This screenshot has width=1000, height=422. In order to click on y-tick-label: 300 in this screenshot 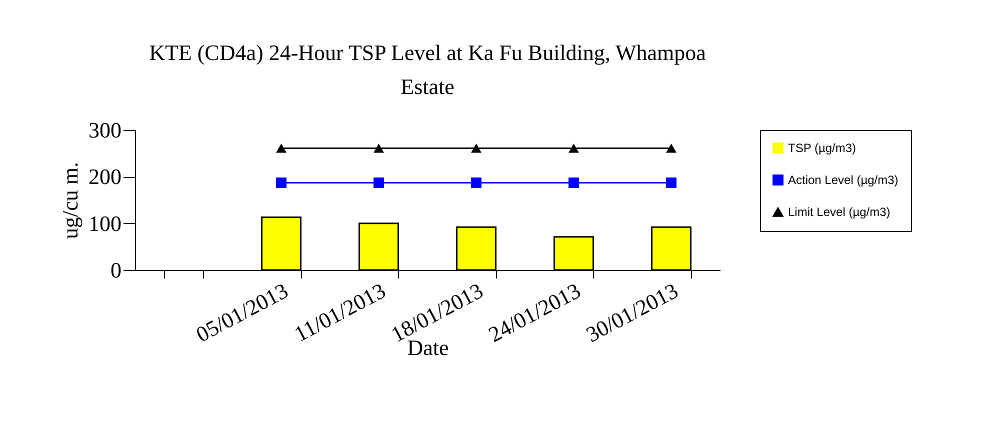, I will do `click(105, 130)`.